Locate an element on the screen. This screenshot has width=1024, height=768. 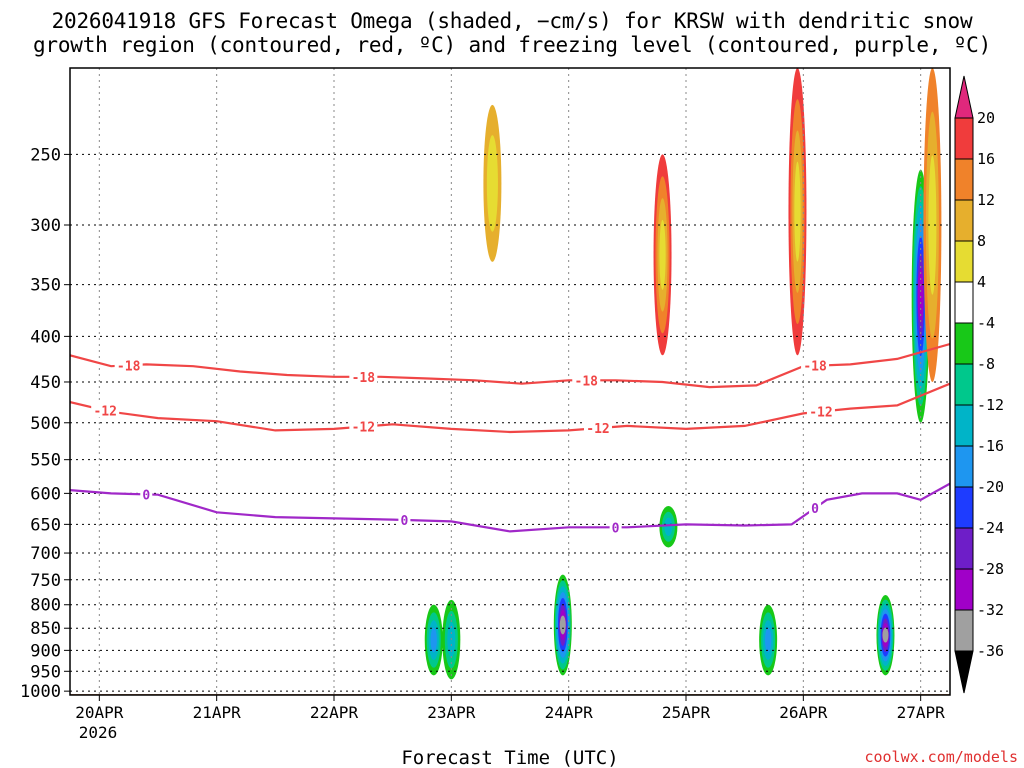
x-axis-title: Forecast Time (UTC) is located at coordinates (509, 757).